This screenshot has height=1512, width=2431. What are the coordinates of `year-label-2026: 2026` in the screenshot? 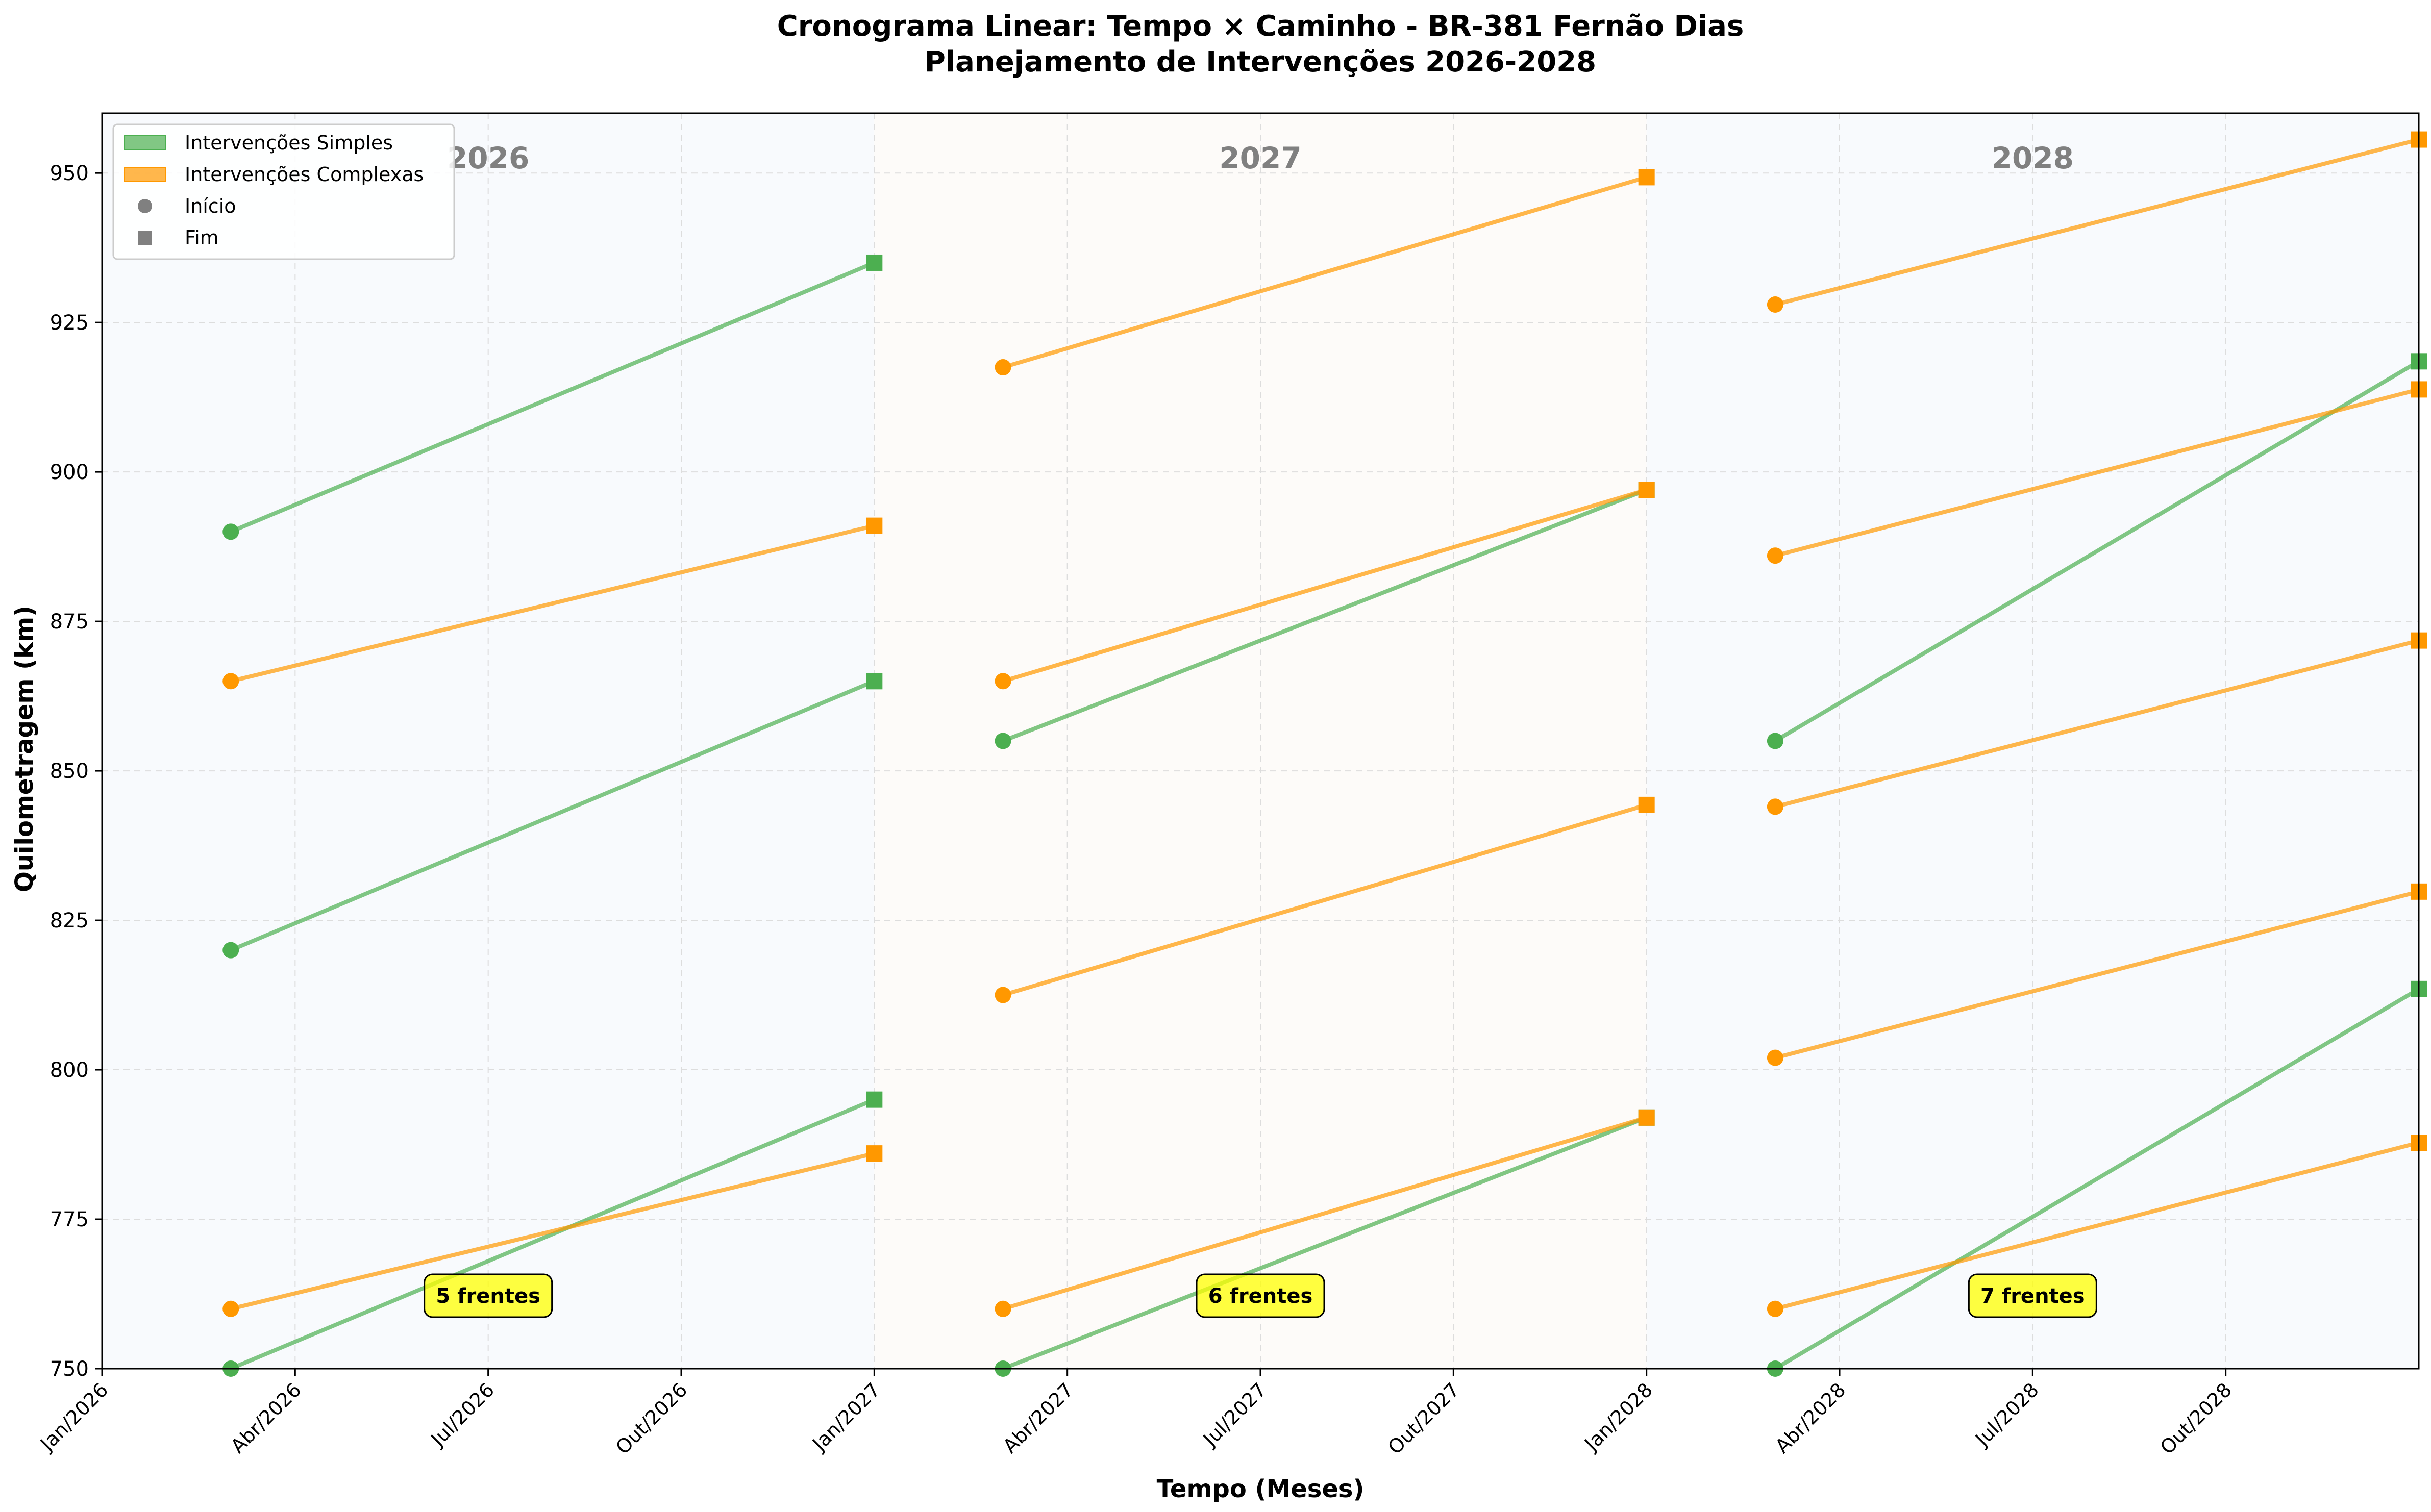 It's located at (488, 158).